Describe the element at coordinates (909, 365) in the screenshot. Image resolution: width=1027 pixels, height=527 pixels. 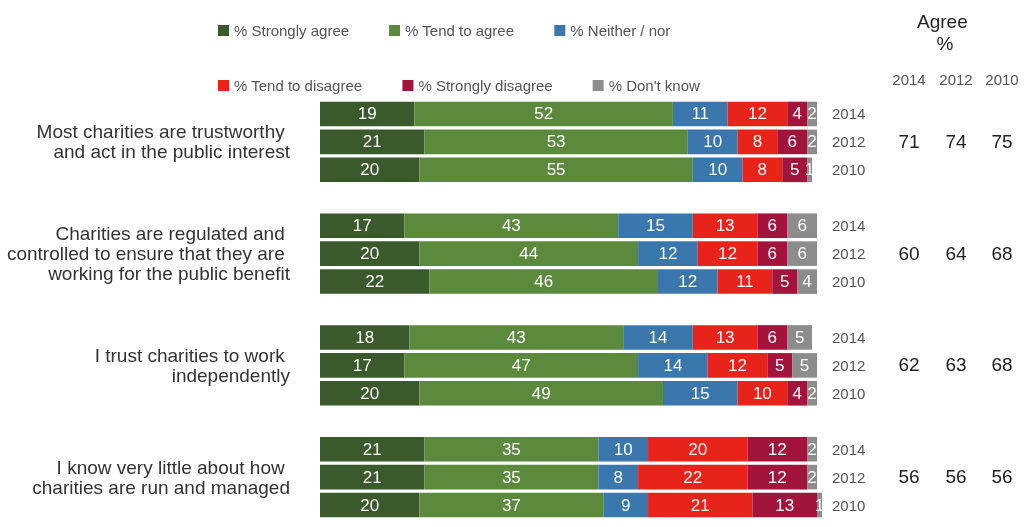
I see `text: 62` at that location.